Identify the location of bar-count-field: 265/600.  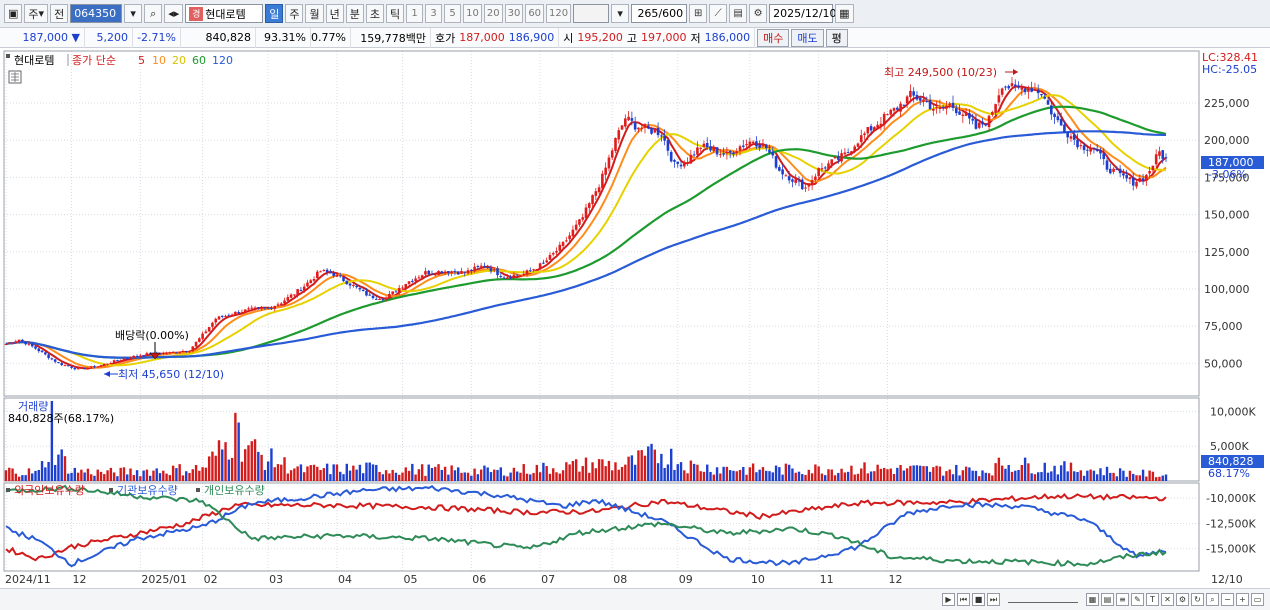
(659, 13).